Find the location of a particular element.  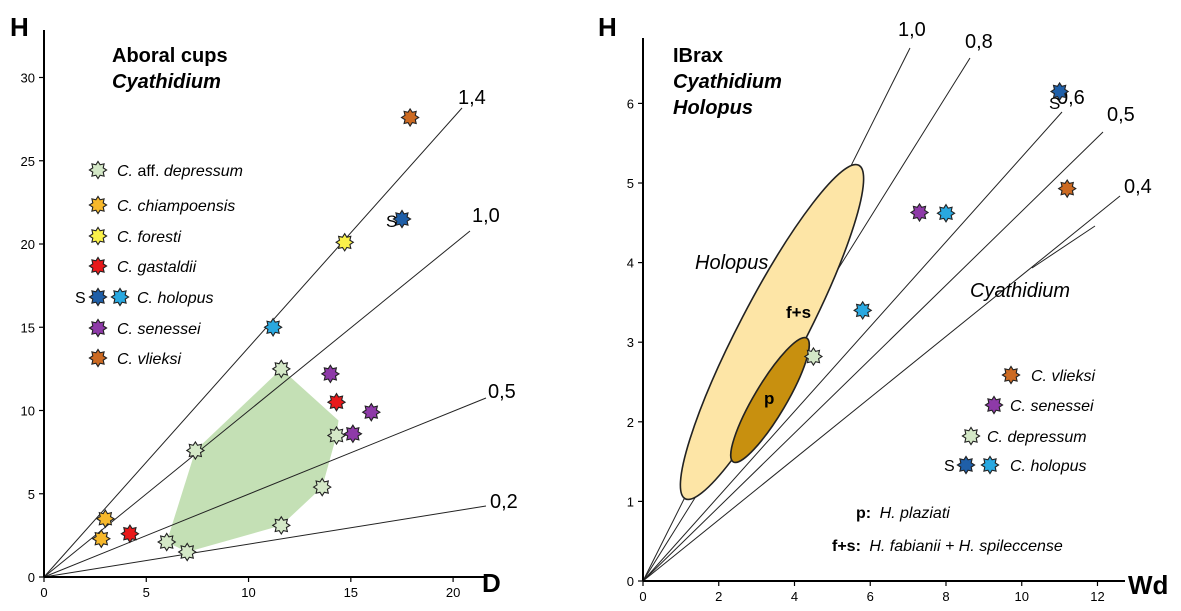

legend-marker-chiampoensis is located at coordinates (98, 205).